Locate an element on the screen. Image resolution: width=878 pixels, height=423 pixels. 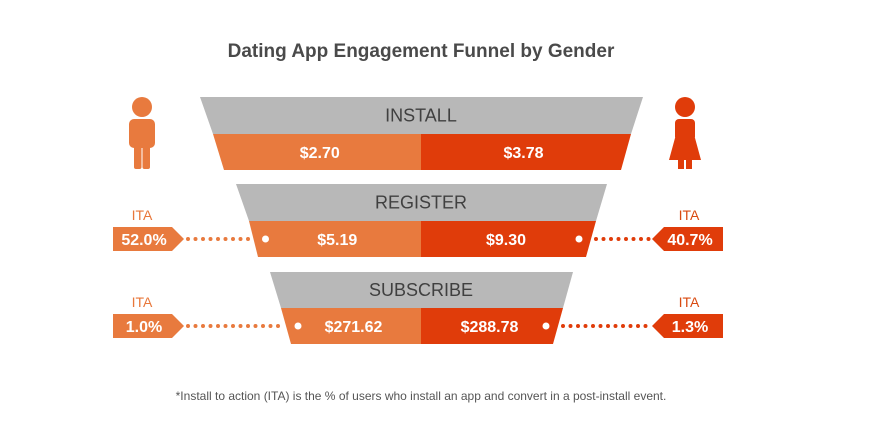
female-ita-value: 1.3% is located at coordinates (690, 327).